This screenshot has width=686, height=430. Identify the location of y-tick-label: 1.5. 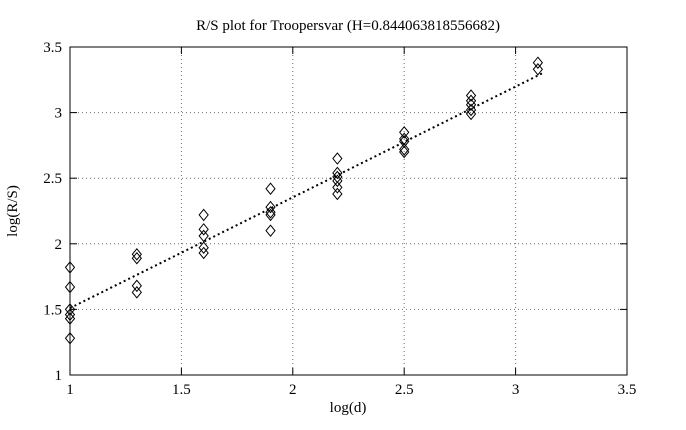
(52, 310).